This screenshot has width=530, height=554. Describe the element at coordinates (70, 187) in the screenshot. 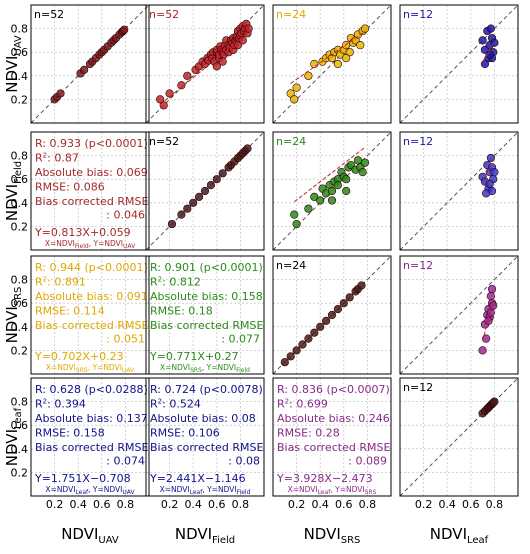

I see `stat-rmse: RMSE: 0.086` at that location.